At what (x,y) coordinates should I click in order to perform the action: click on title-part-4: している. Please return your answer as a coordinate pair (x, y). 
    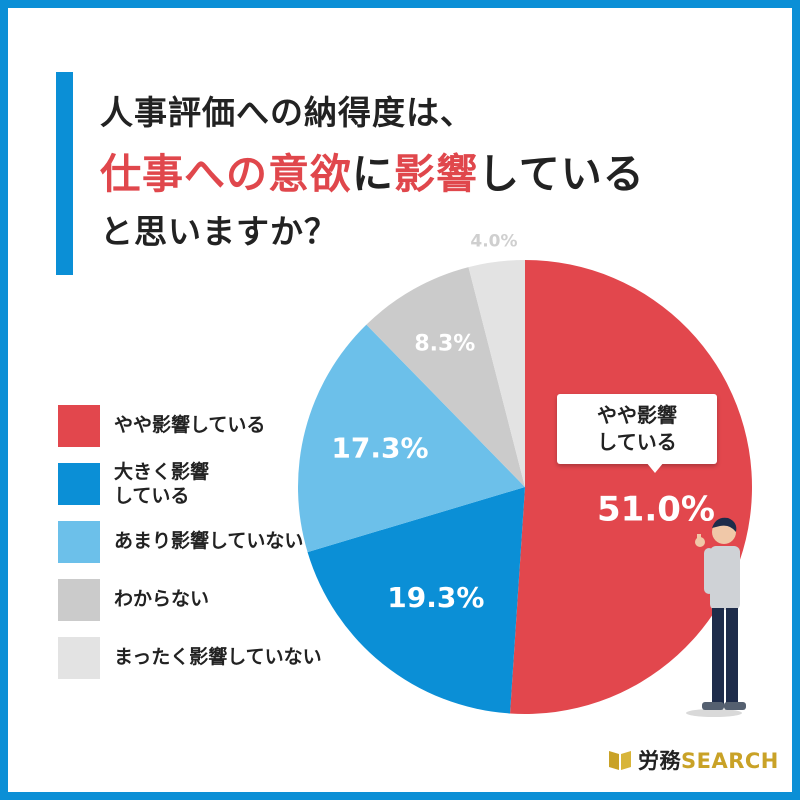
    Looking at the image, I should click on (561, 174).